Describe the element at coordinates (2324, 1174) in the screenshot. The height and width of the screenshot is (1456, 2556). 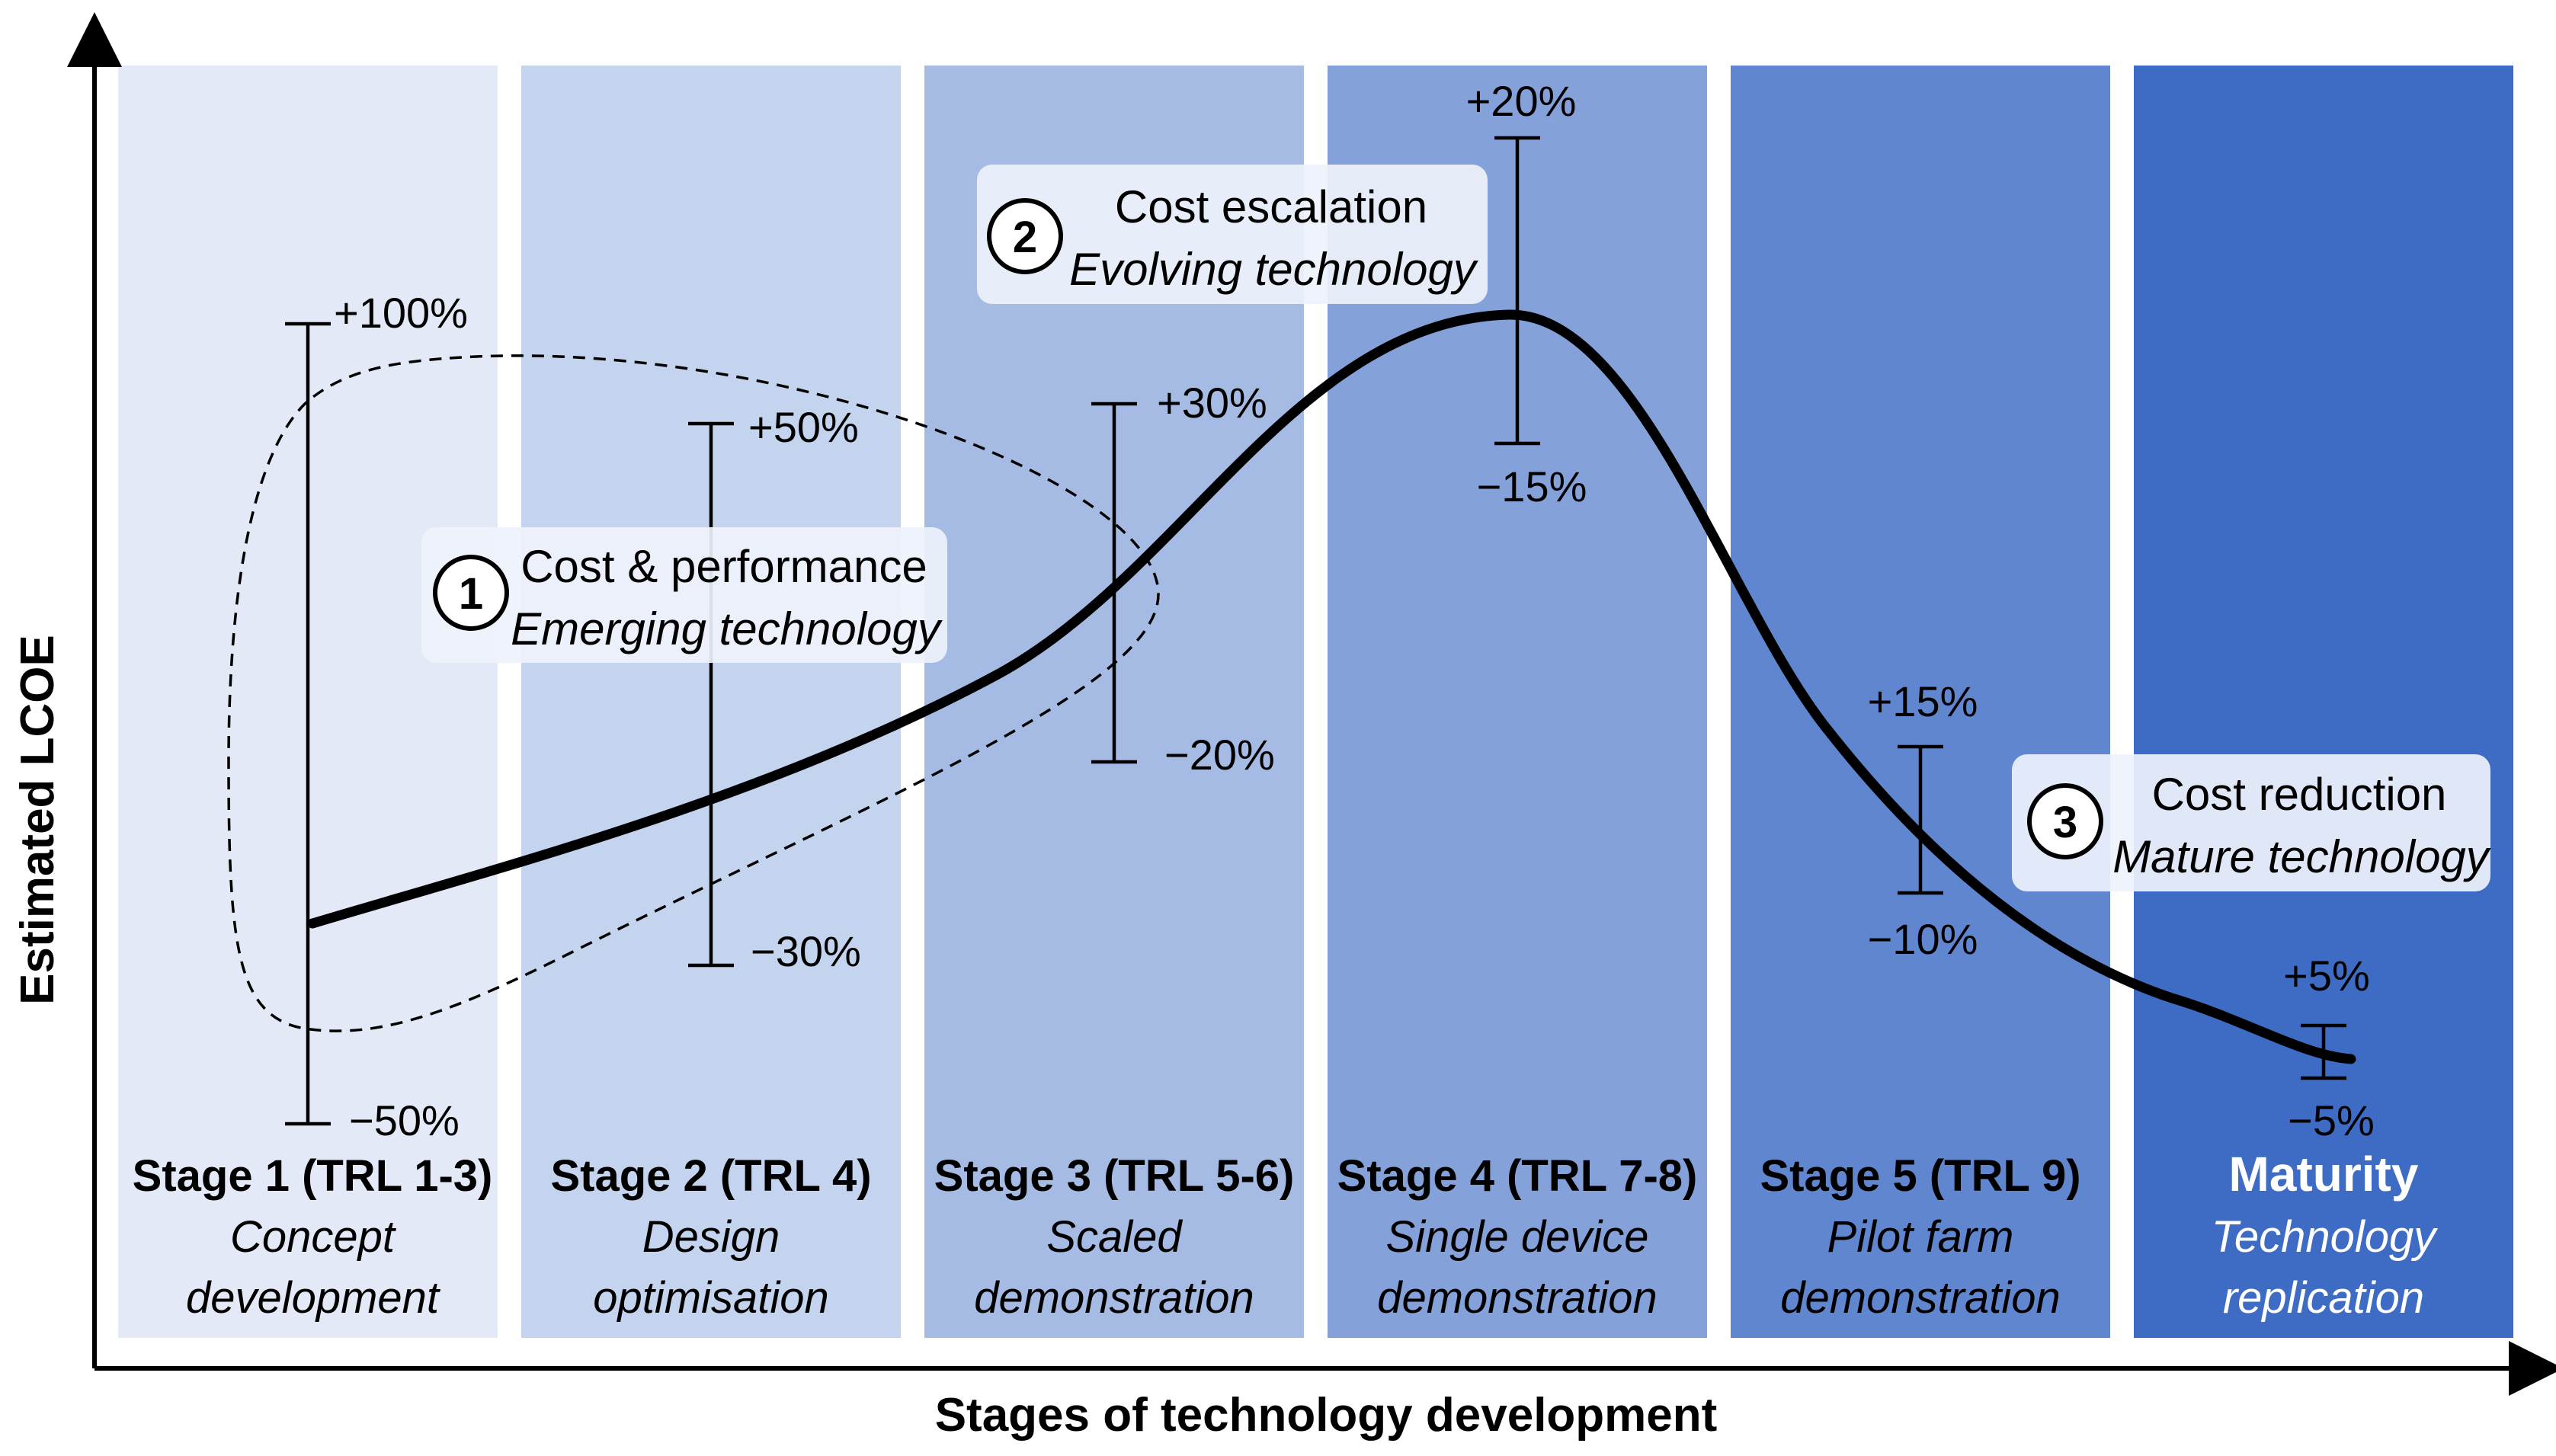
I see `maturity-title: Maturity` at that location.